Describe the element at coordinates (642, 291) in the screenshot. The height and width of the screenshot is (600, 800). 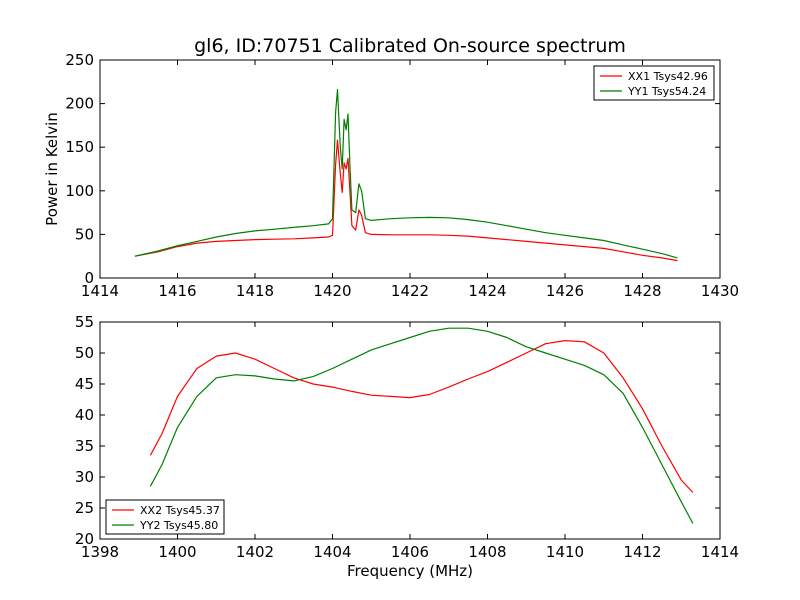
I see `x-tick-label: 1428` at that location.